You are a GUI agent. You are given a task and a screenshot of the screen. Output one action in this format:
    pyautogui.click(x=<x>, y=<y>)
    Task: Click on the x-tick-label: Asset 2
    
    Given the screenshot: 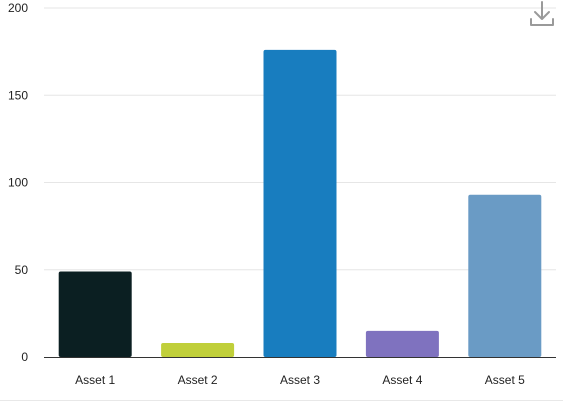 What is the action you would take?
    pyautogui.click(x=198, y=380)
    